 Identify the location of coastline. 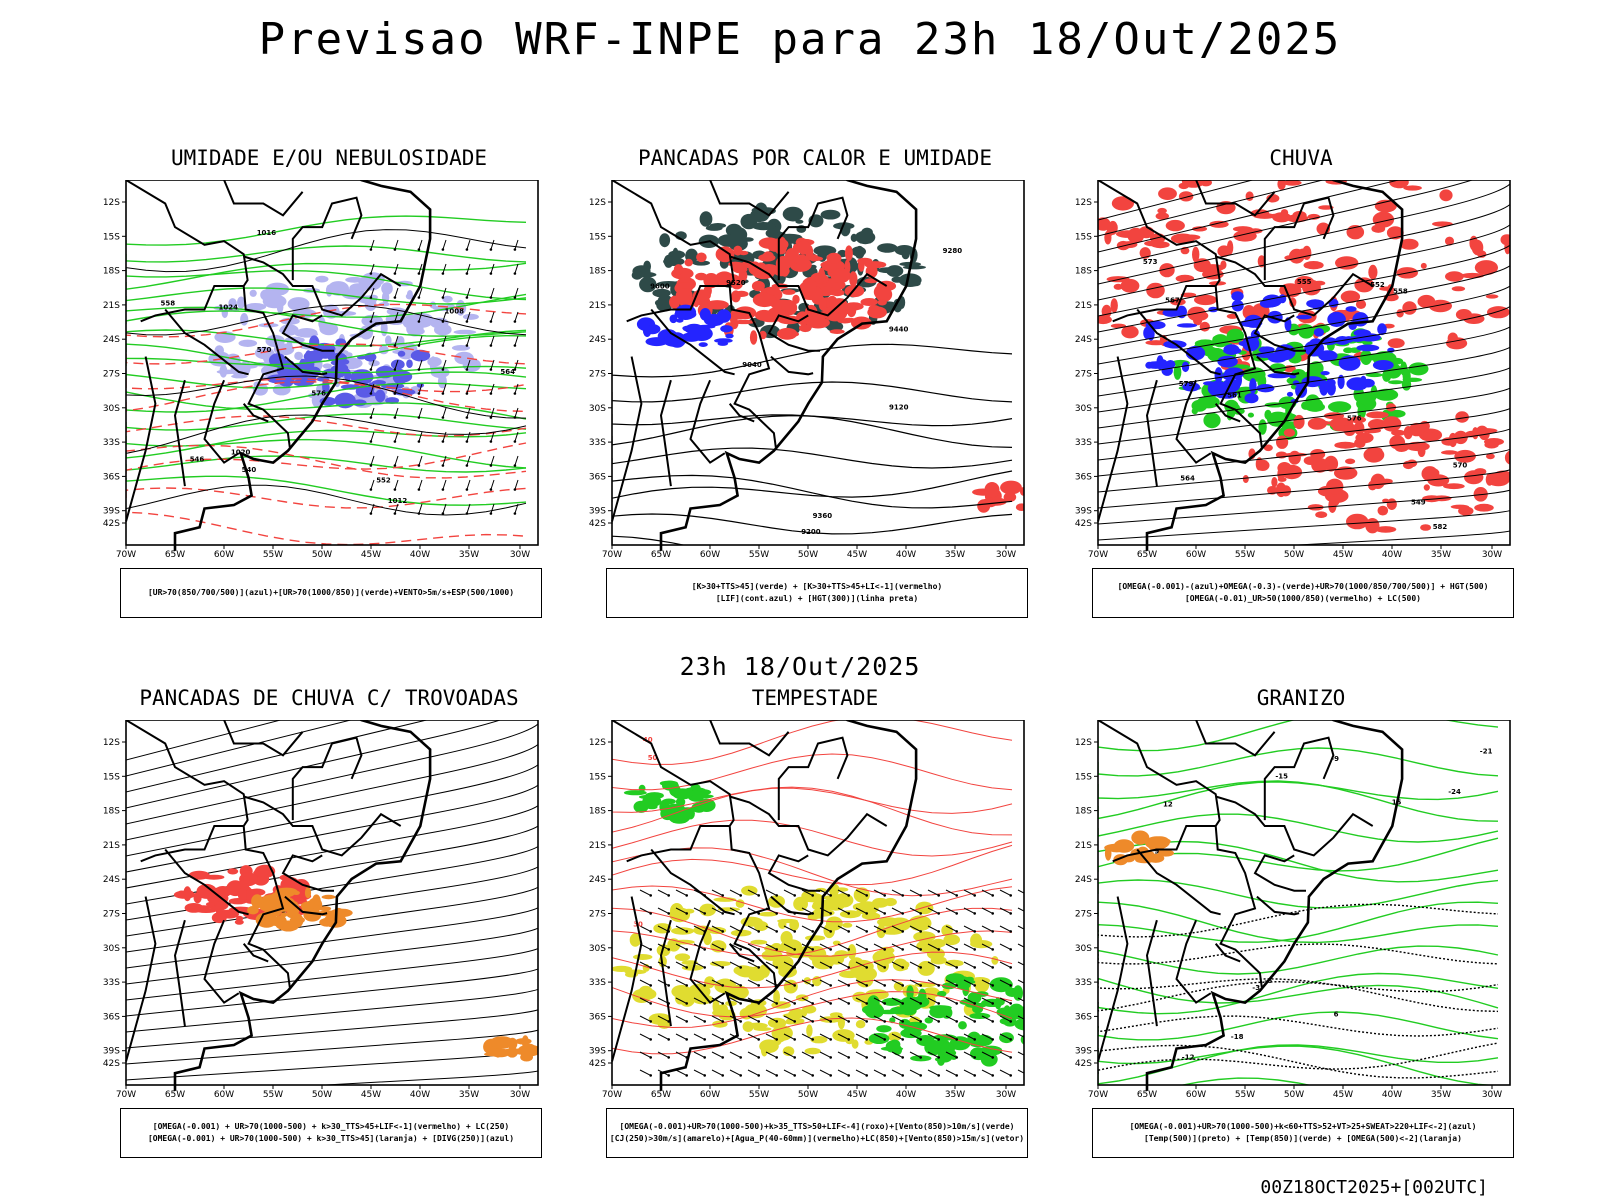
(788, 365).